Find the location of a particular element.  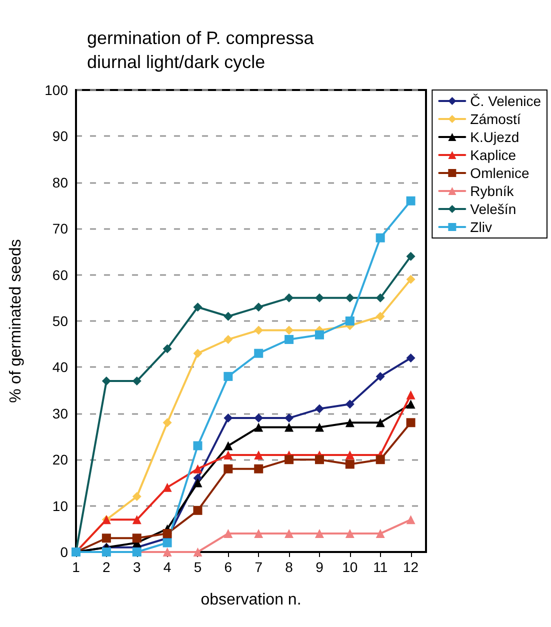

x-tick-label: 10 is located at coordinates (350, 567).